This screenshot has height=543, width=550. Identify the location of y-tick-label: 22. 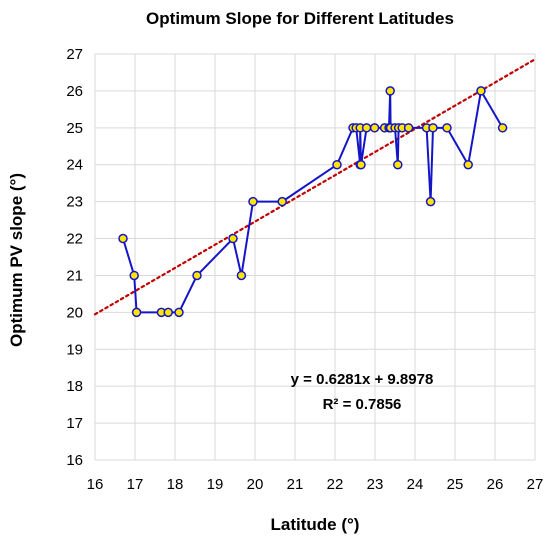
(74, 239).